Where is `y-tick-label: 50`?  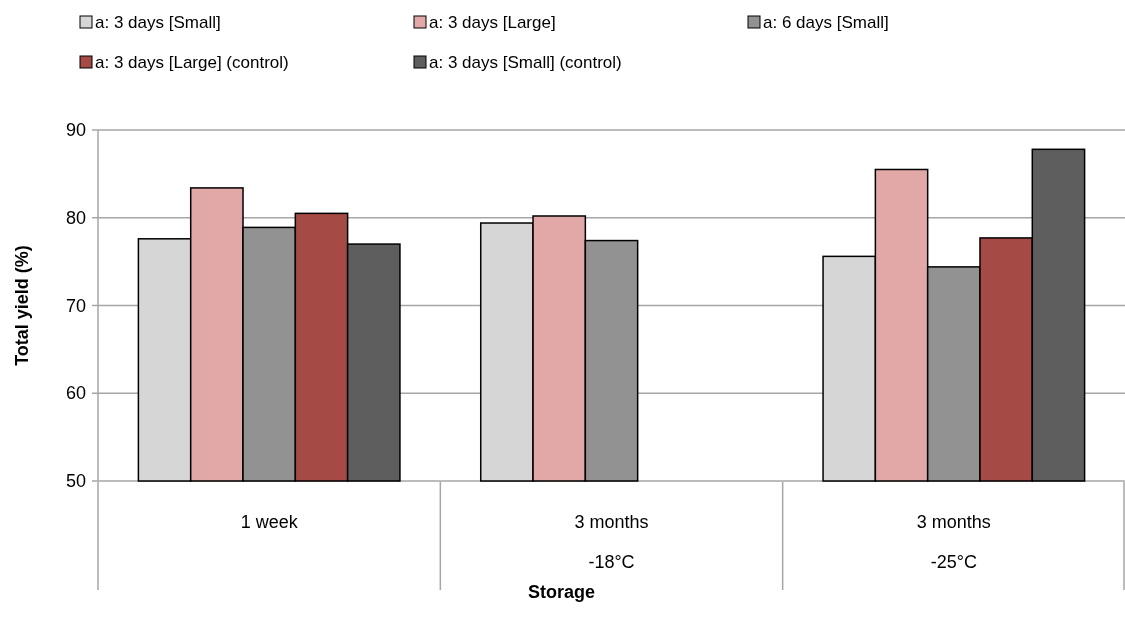 y-tick-label: 50 is located at coordinates (75, 481).